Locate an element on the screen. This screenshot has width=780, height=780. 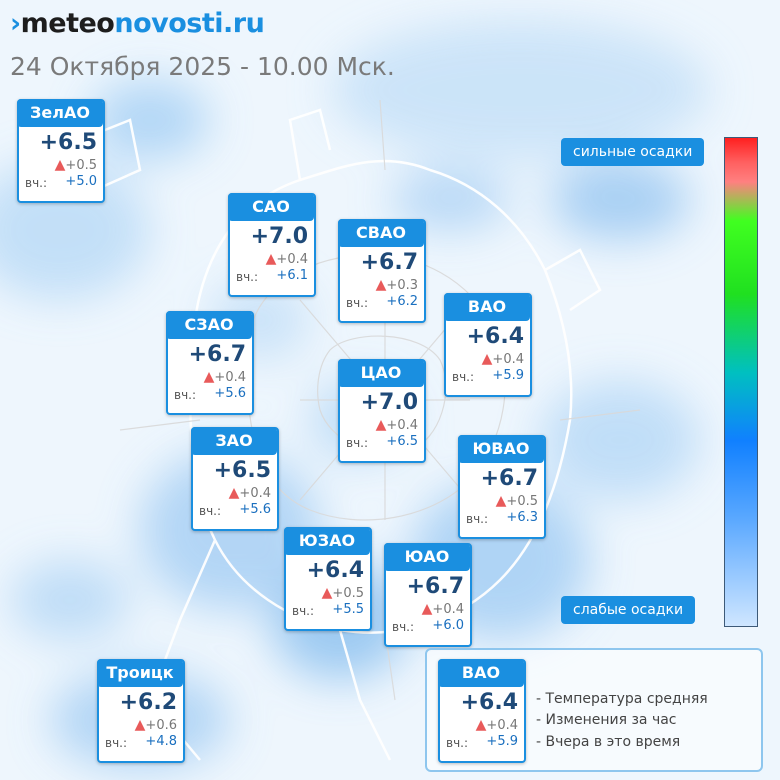
site-logo: ›meteonovosti.ru is located at coordinates (137, 24).